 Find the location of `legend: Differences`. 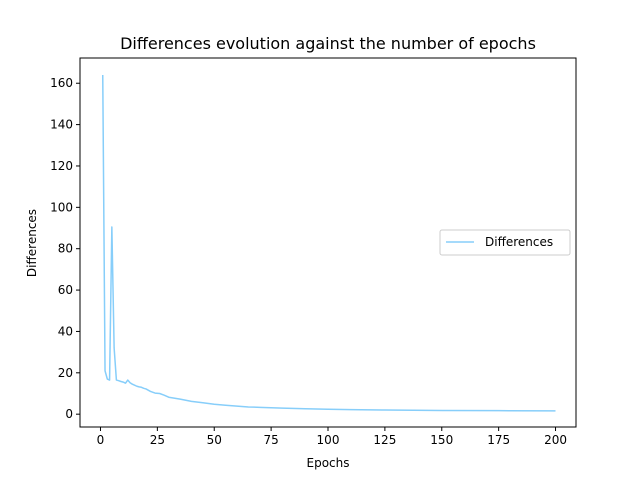

legend: Differences is located at coordinates (505, 242).